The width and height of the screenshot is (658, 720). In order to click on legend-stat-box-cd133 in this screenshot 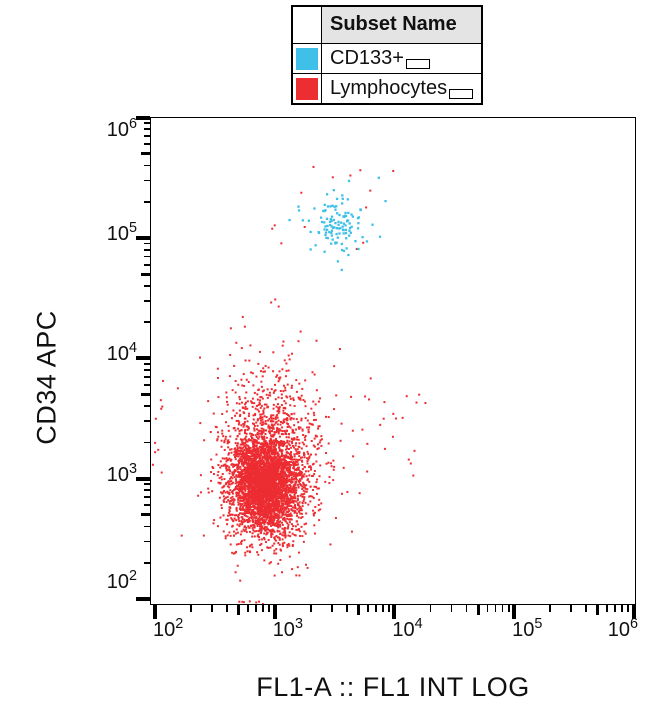, I will do `click(417, 63)`.